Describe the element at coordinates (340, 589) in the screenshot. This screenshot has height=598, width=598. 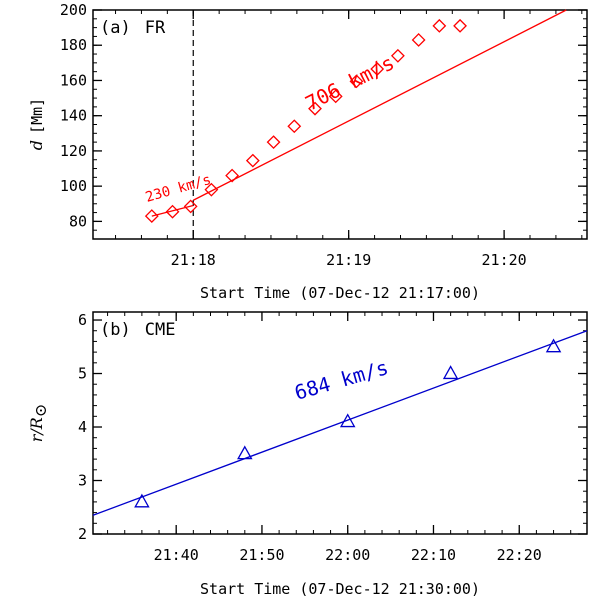
I see `panel-cme-xlabel: Start Time (07-Dec-12 21:30:00)` at that location.